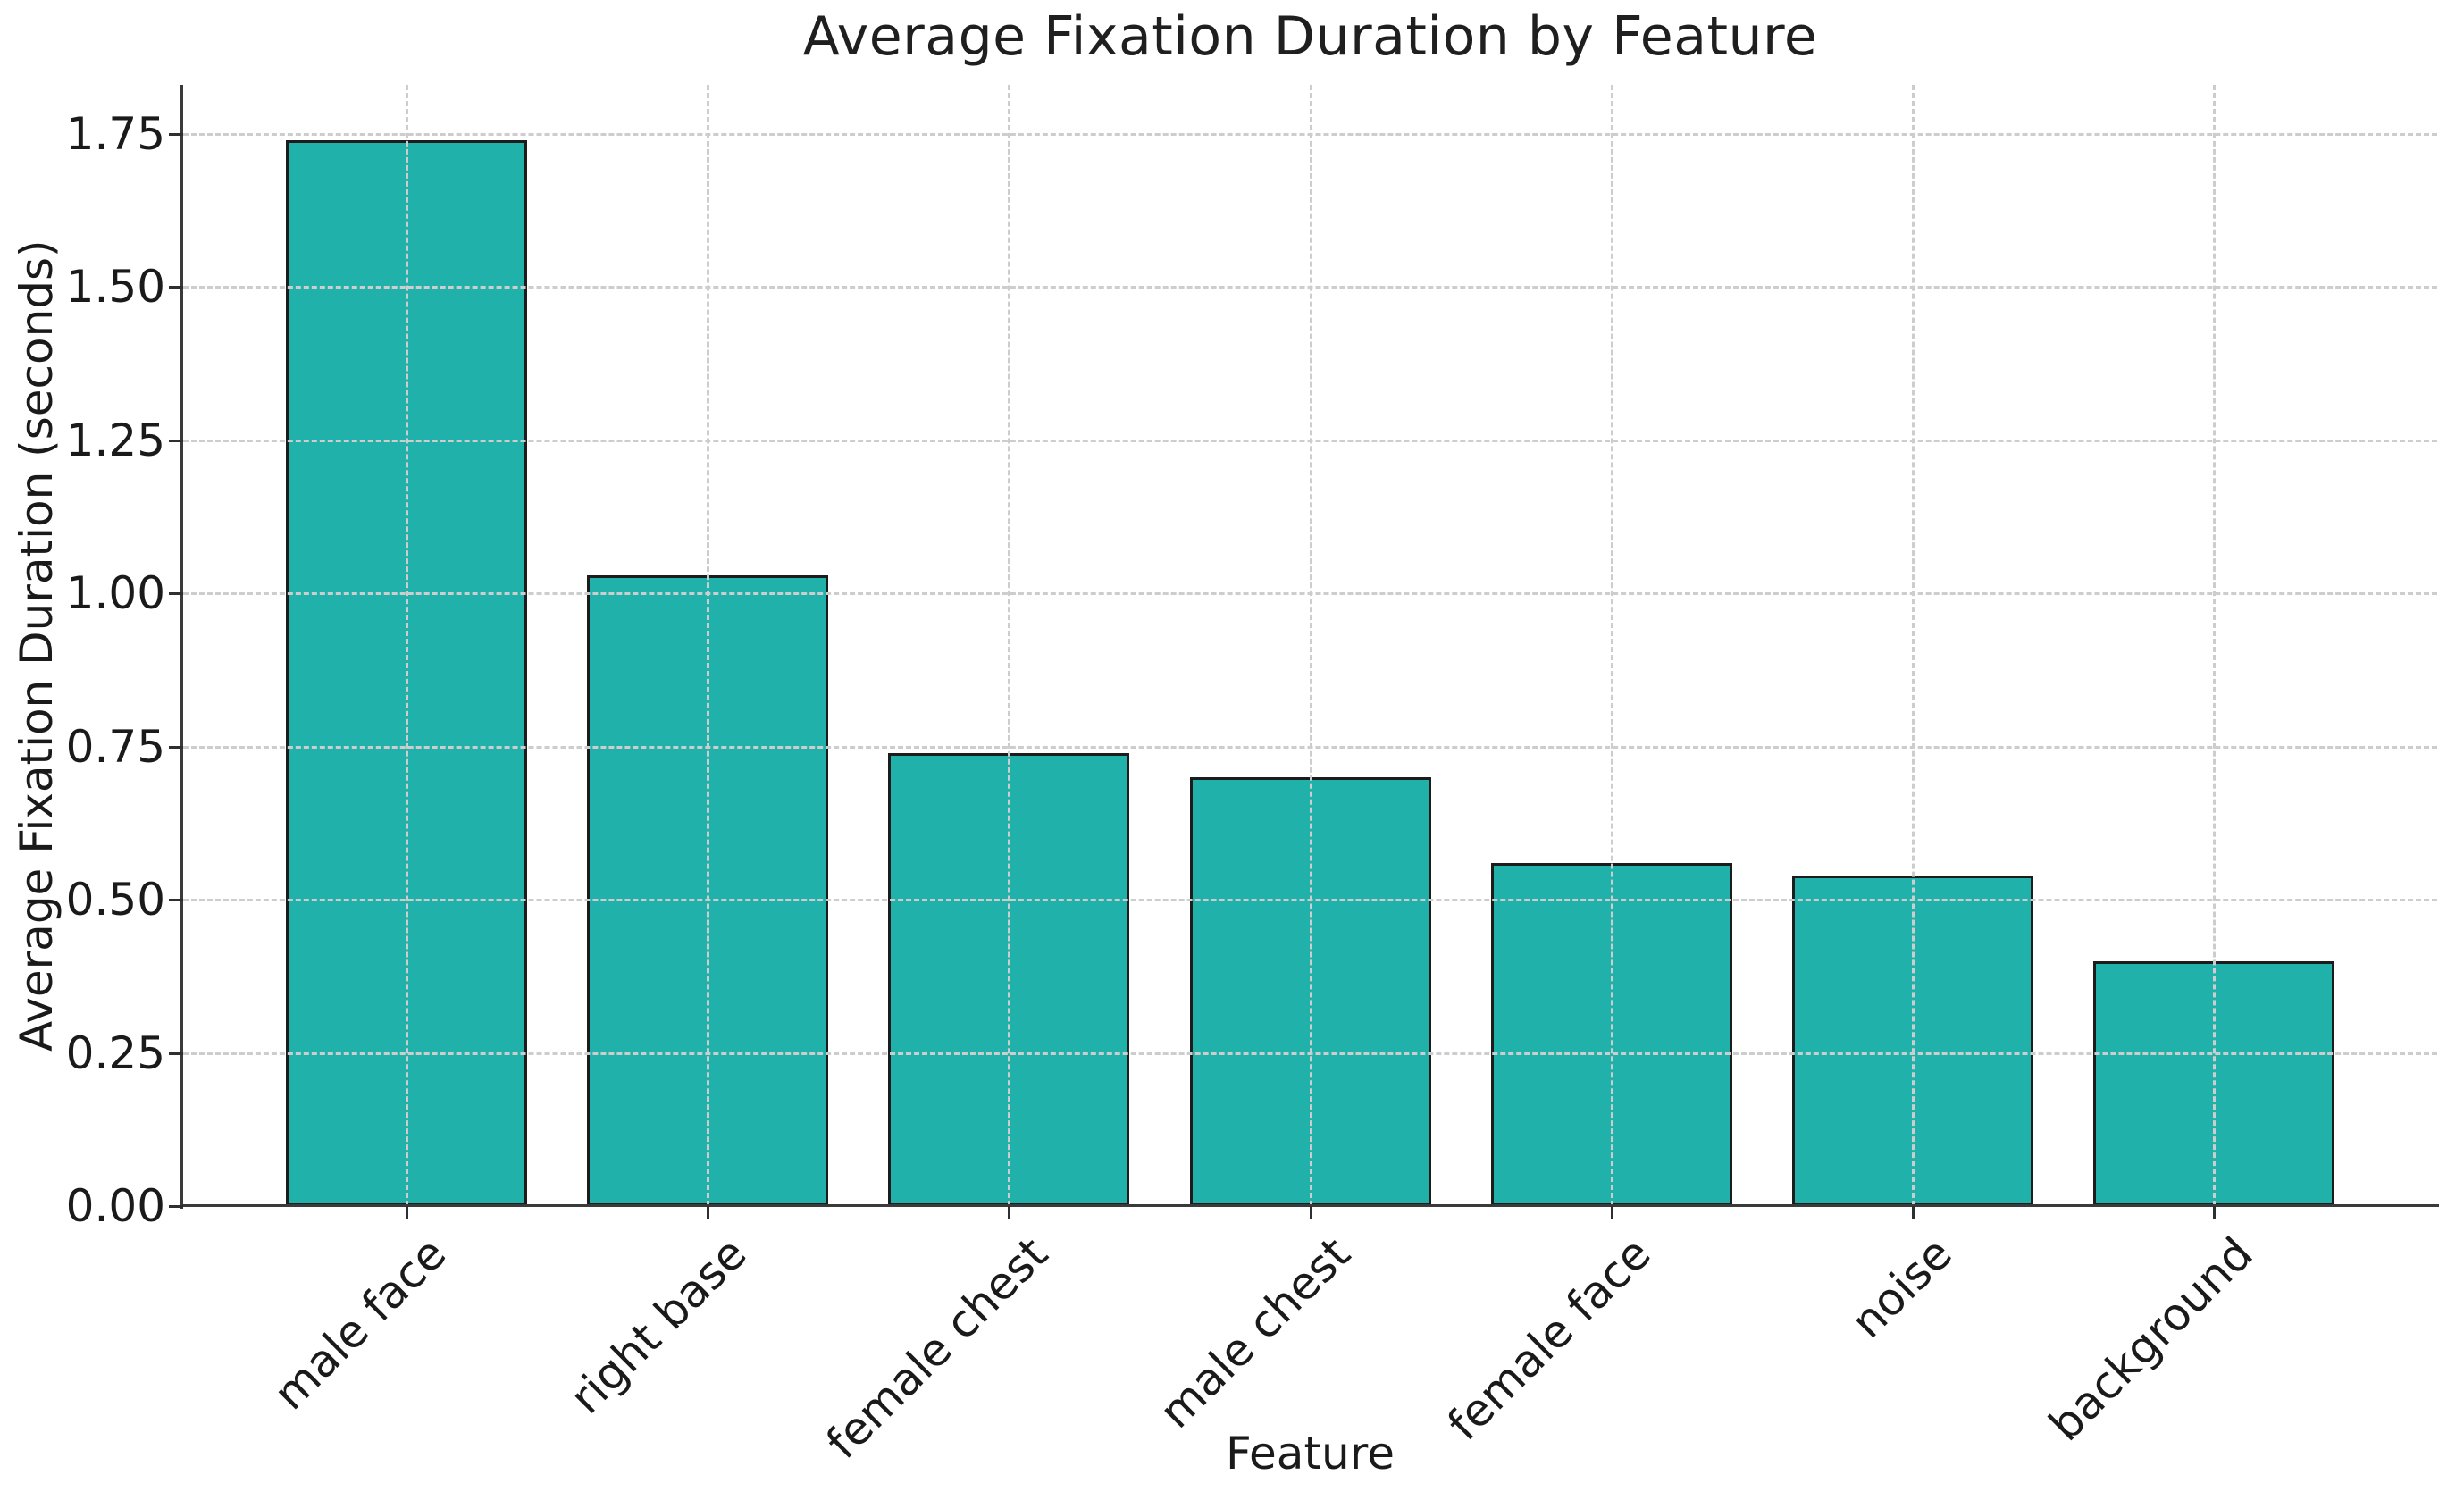 The height and width of the screenshot is (1500, 2464). Describe the element at coordinates (115, 747) in the screenshot. I see `y-tick-label: 0.75` at that location.